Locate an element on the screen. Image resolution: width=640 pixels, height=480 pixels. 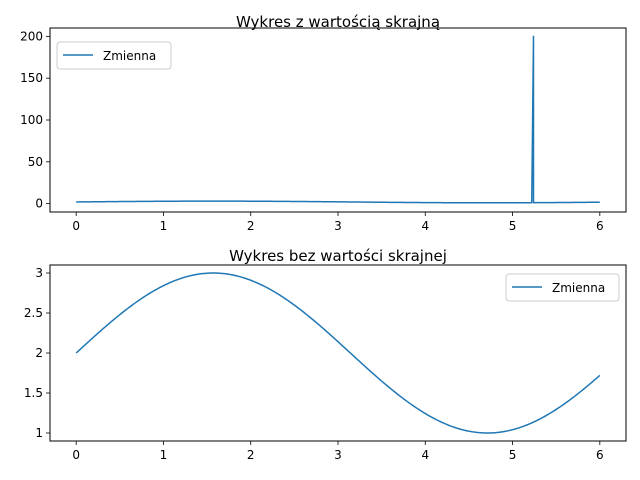
bottom-legend-box is located at coordinates (562, 287).